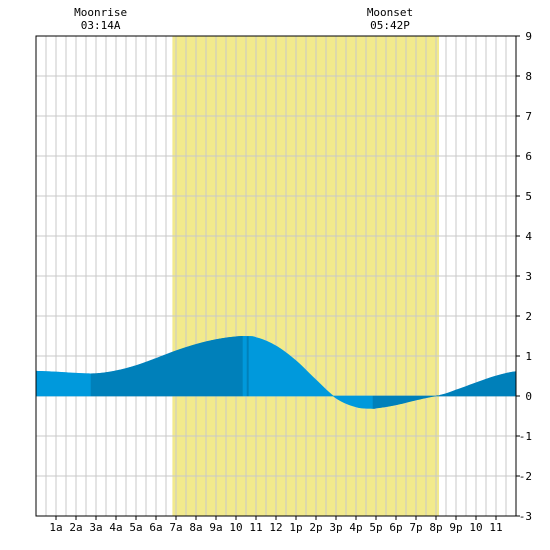 The height and width of the screenshot is (550, 550). What do you see at coordinates (75, 527) in the screenshot?
I see `x-tick-label: 2a` at bounding box center [75, 527].